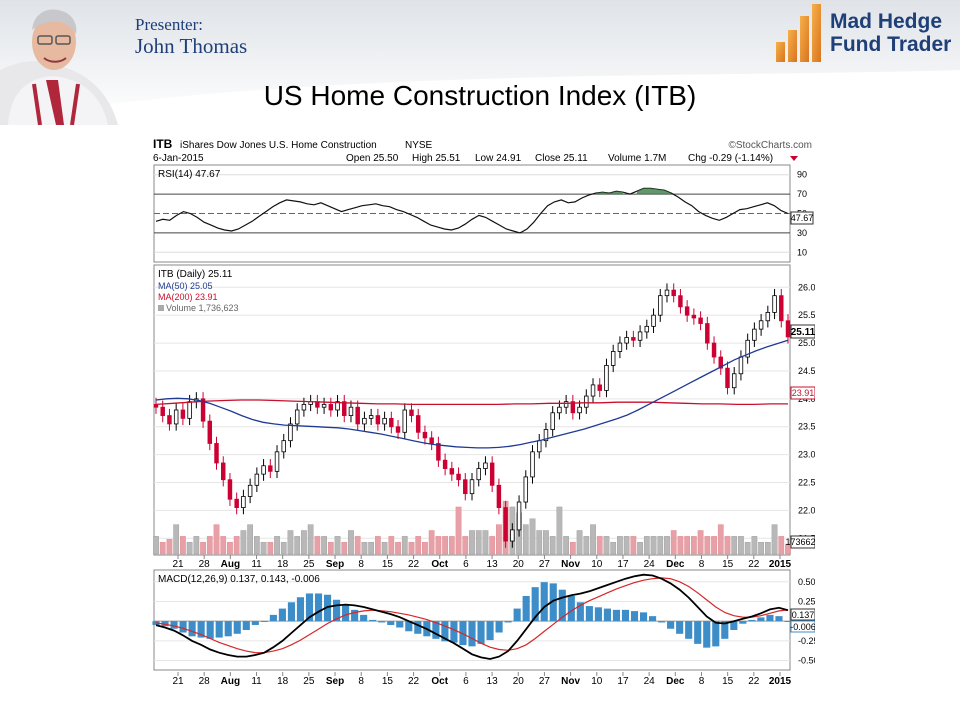 The image size is (960, 720). Describe the element at coordinates (414, 681) in the screenshot. I see `x-axis-macd-tick-label: 22` at that location.